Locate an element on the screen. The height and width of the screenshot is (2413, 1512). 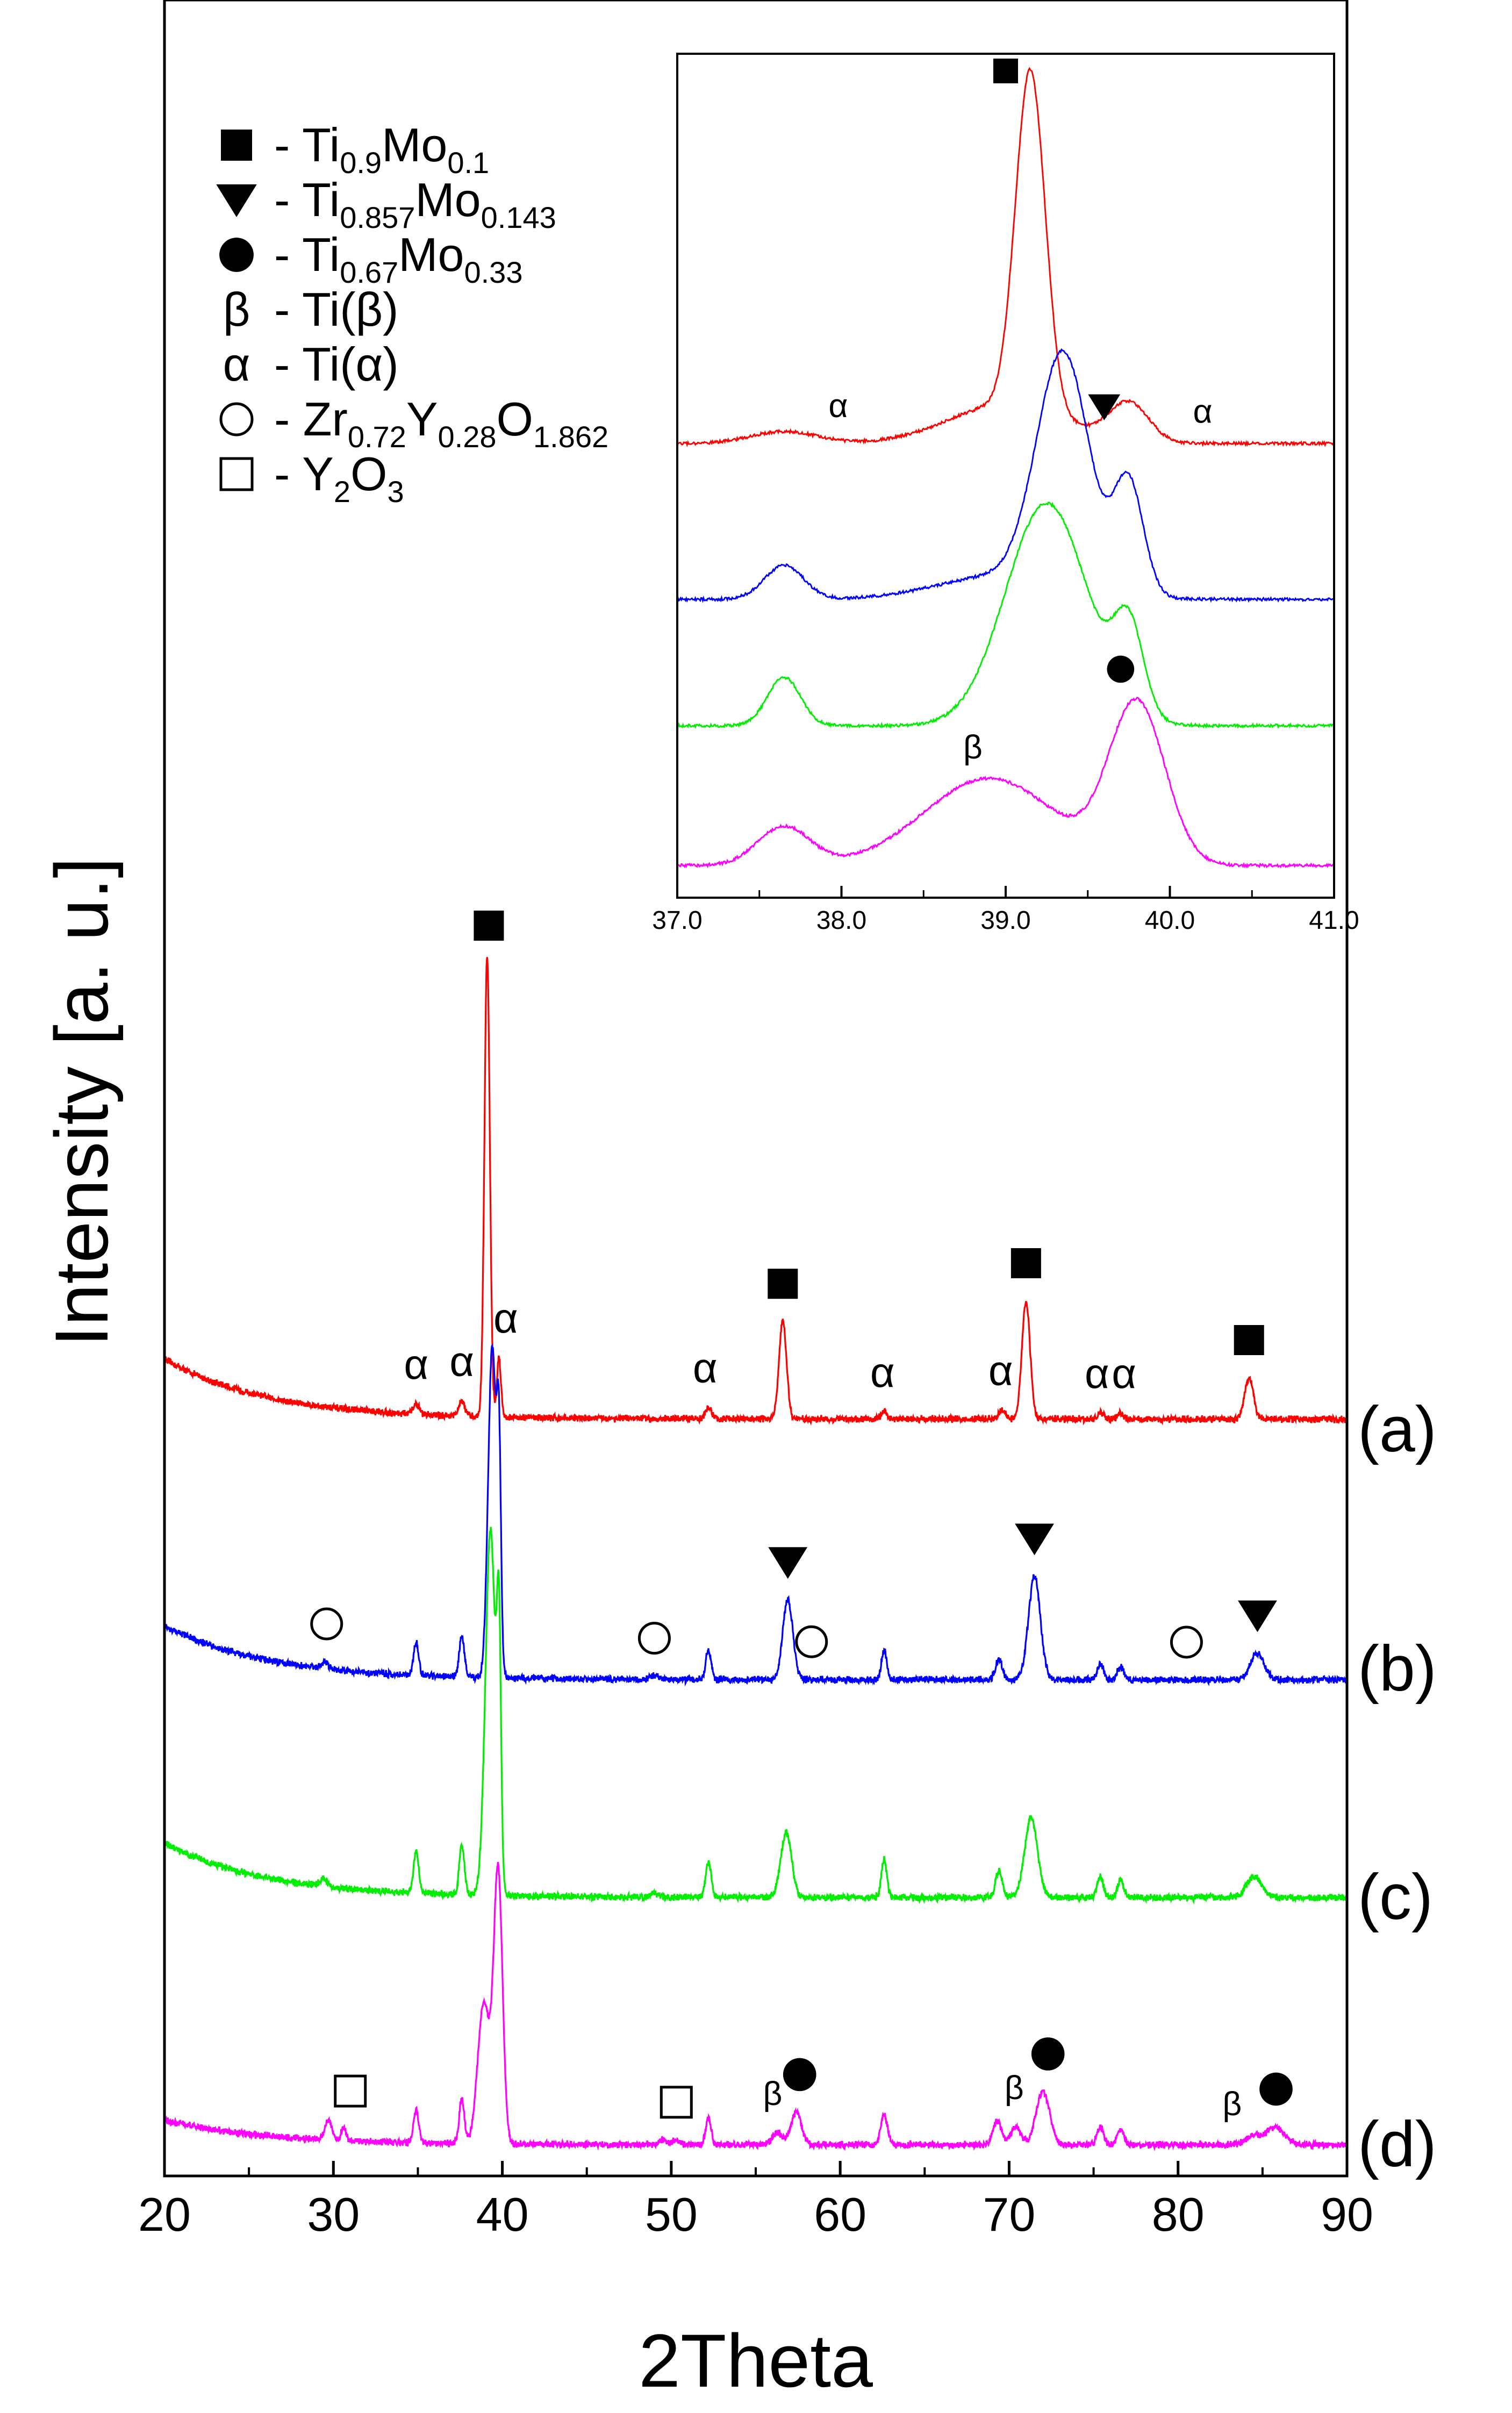
x-tick-label: 70 is located at coordinates (1009, 2215).